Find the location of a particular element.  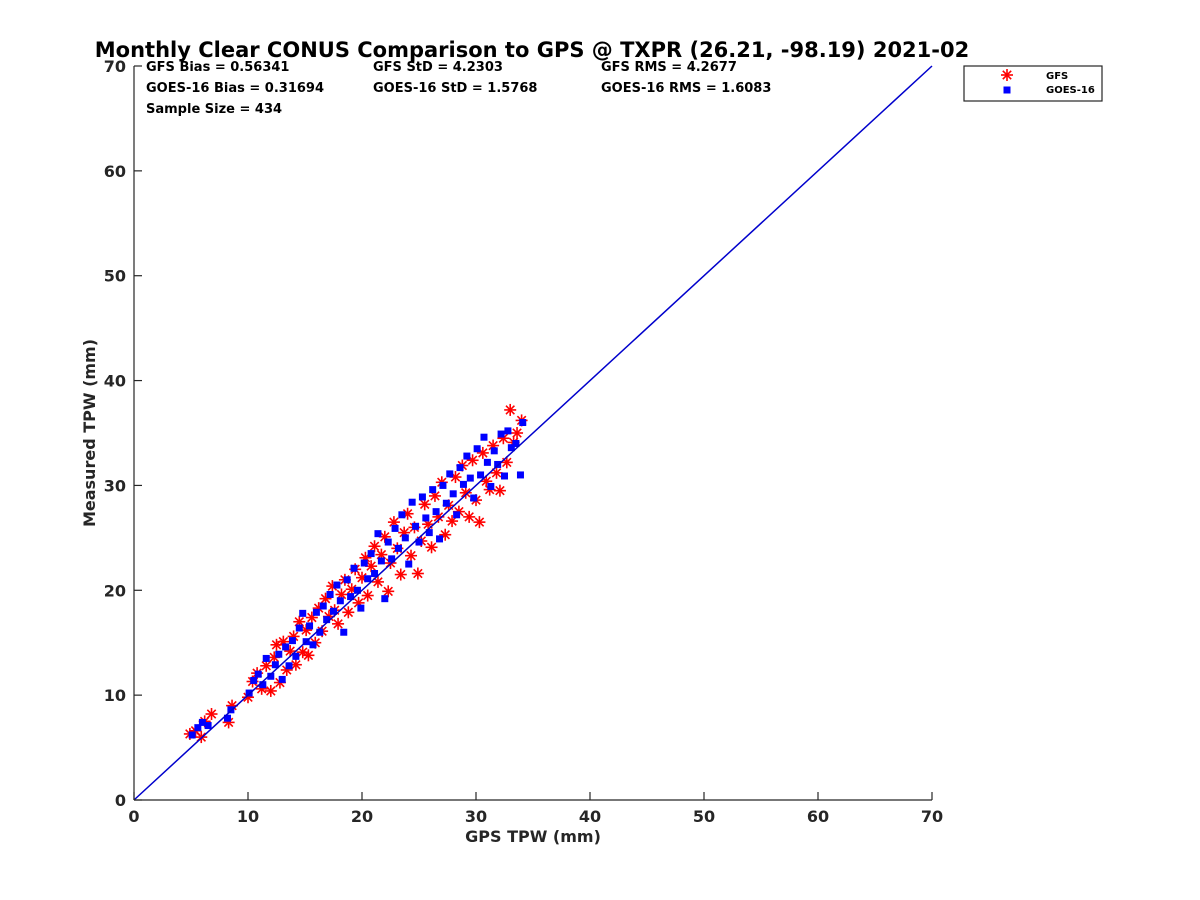

legend-goes-label: GOES-16 is located at coordinates (1070, 90).